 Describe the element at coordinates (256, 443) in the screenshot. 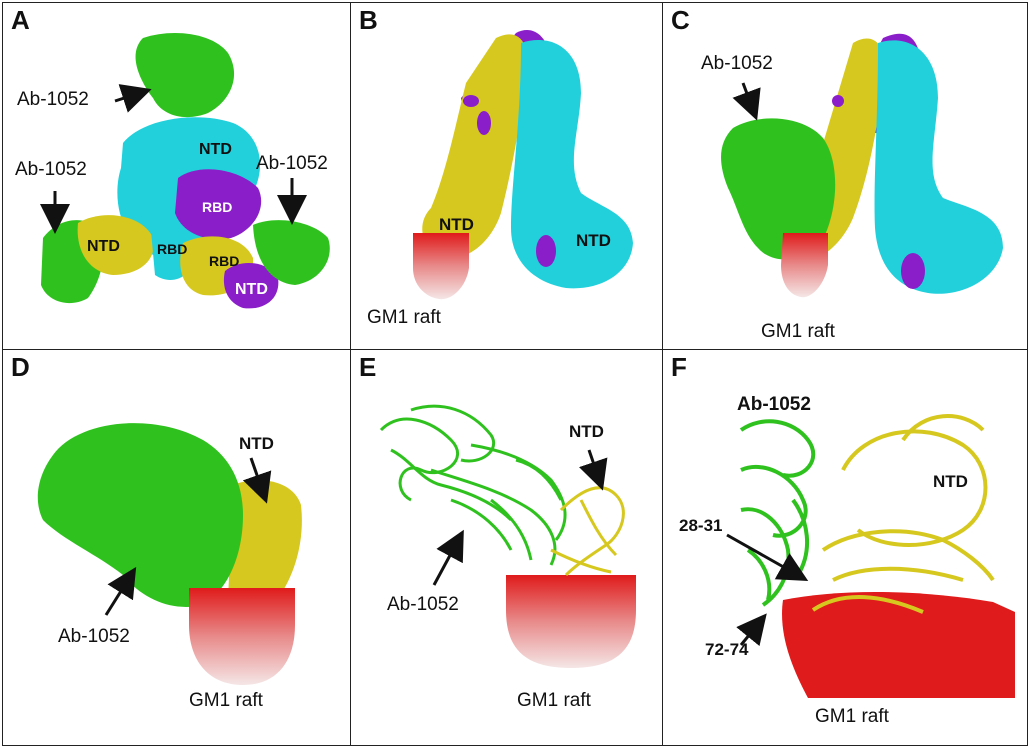

I see `panel-d-ntd: NTD` at that location.